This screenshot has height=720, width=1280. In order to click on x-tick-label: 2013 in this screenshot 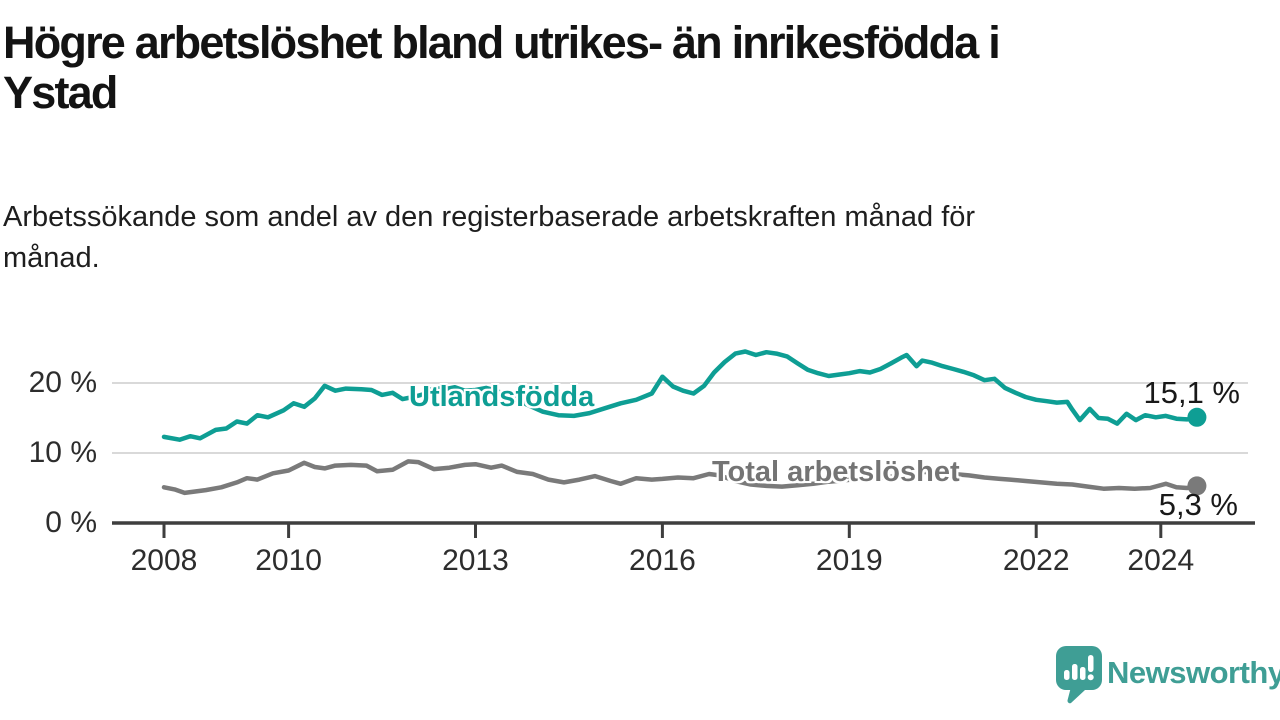, I will do `click(475, 560)`.